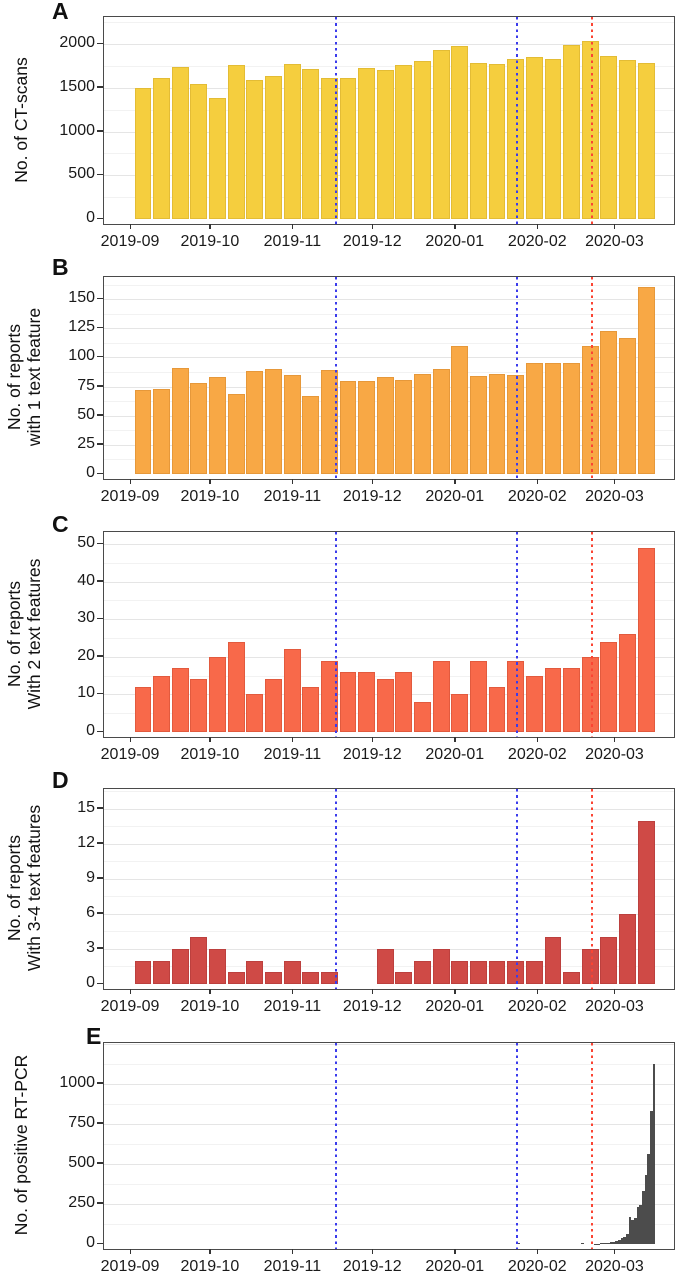  I want to click on vline-epidemic-red, so click(591, 378).